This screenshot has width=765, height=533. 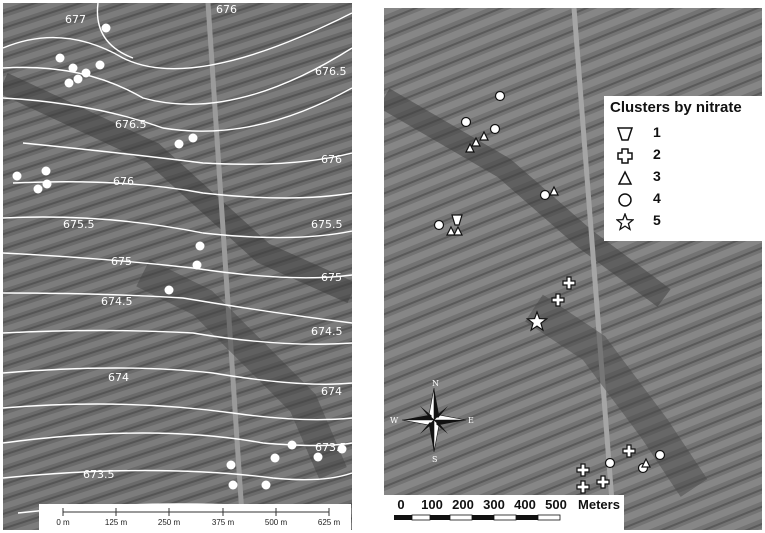 What do you see at coordinates (657, 220) in the screenshot?
I see `legend-item-label: 5` at bounding box center [657, 220].